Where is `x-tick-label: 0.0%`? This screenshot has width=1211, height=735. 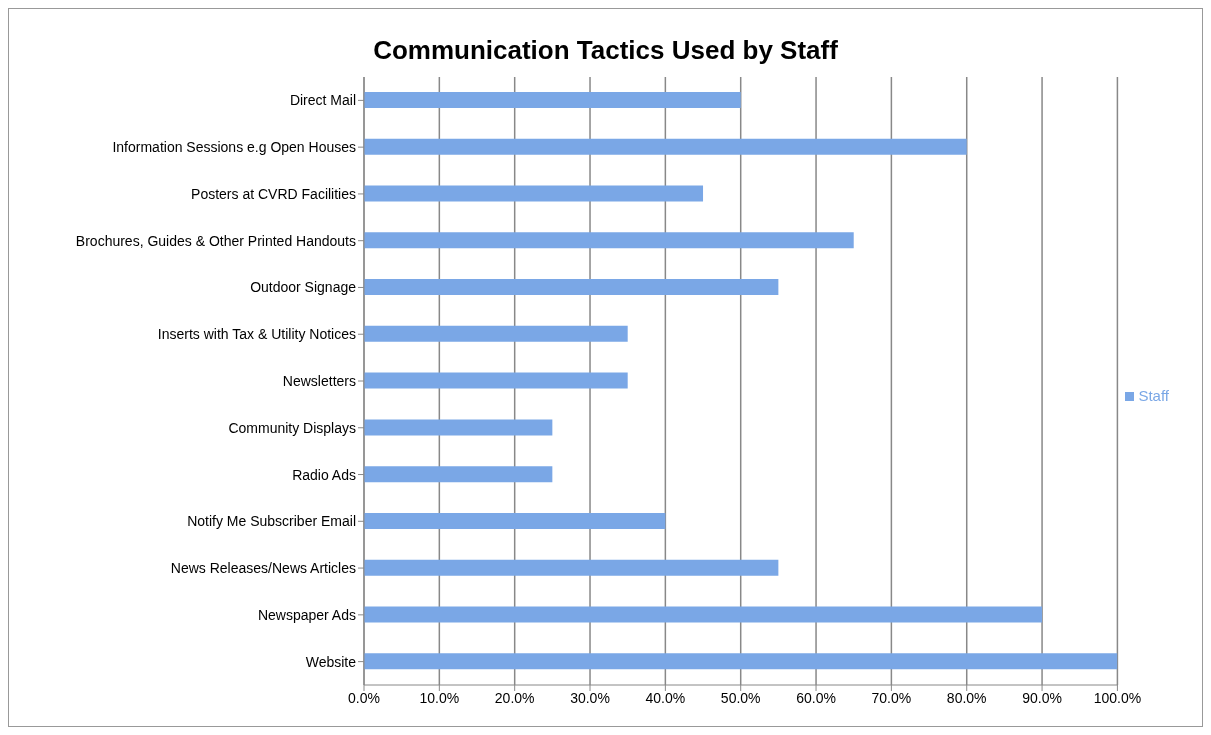
x-tick-label: 0.0% is located at coordinates (364, 697).